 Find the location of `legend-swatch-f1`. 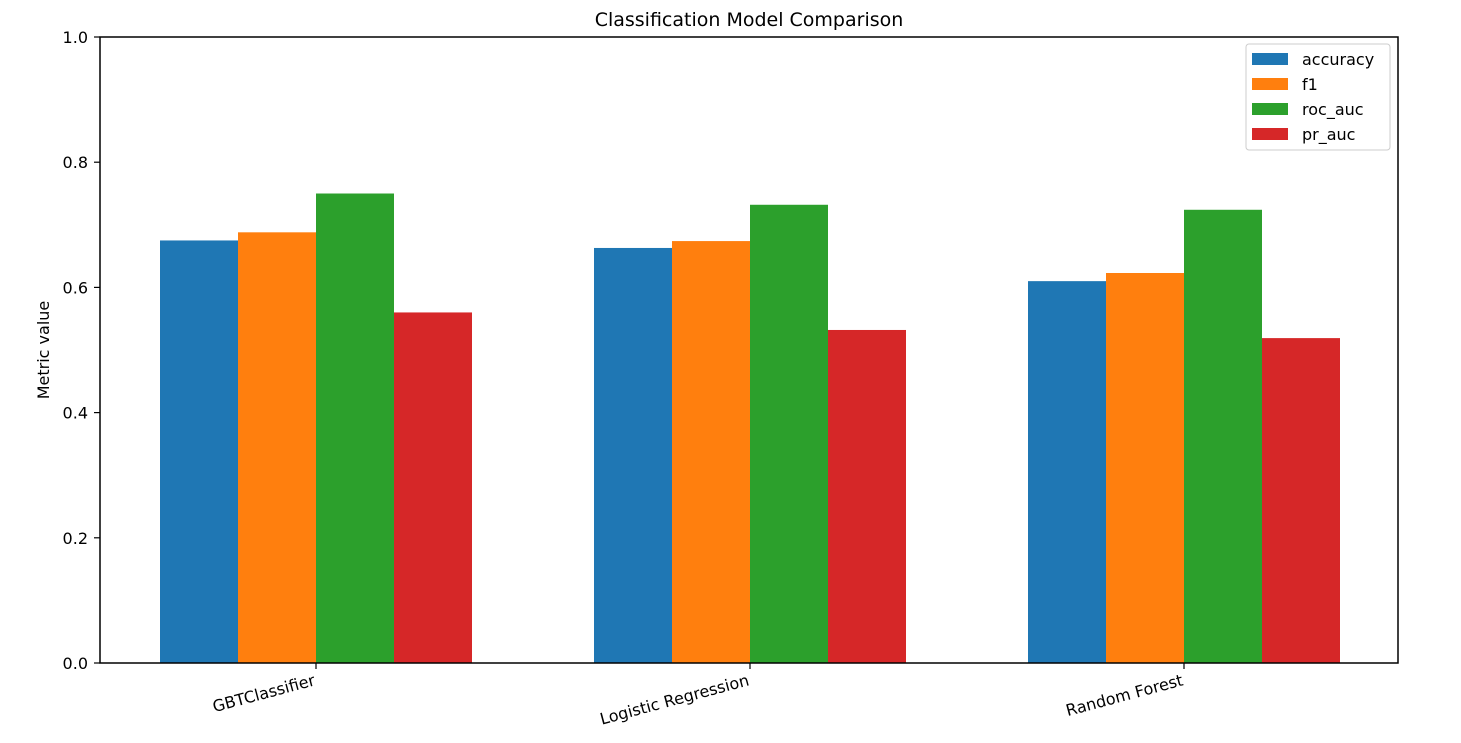

legend-swatch-f1 is located at coordinates (1270, 84).